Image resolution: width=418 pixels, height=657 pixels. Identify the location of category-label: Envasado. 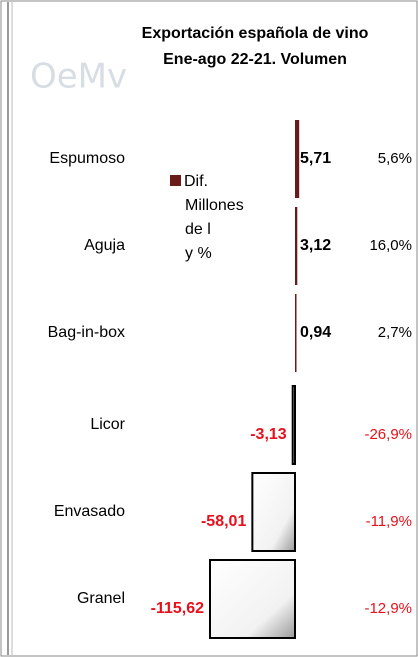
(89, 511).